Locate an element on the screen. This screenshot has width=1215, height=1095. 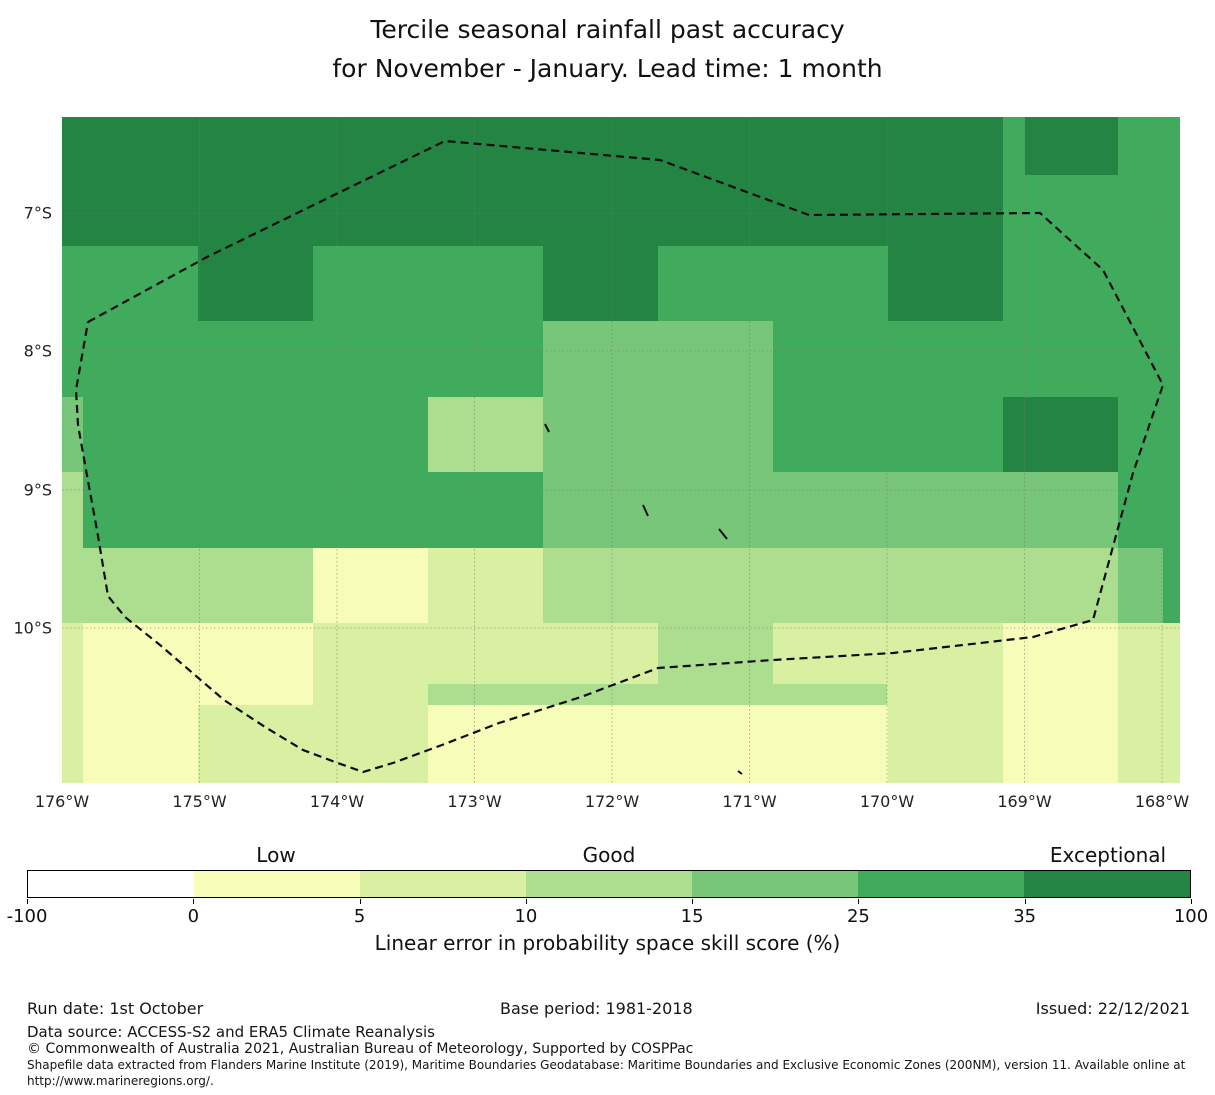
y-tick-label: 9°S is located at coordinates (37, 490).